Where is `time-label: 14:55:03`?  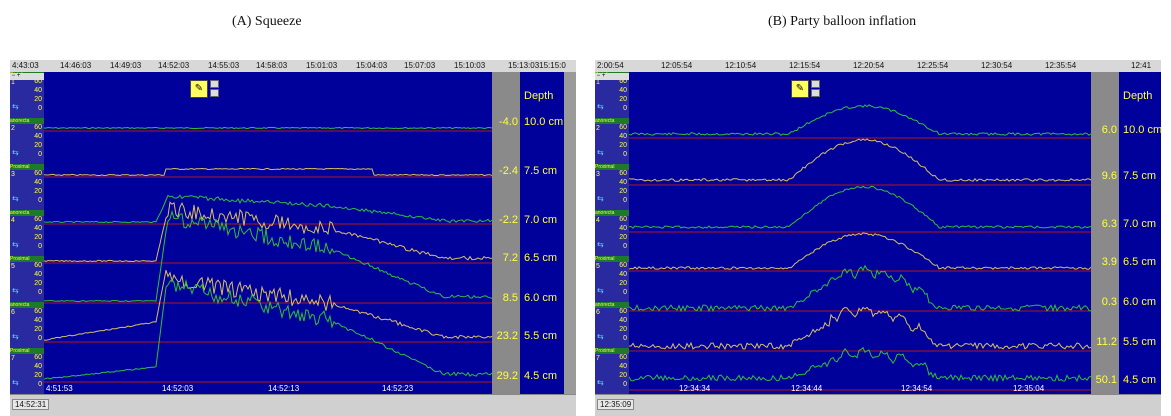 time-label: 14:55:03 is located at coordinates (224, 65).